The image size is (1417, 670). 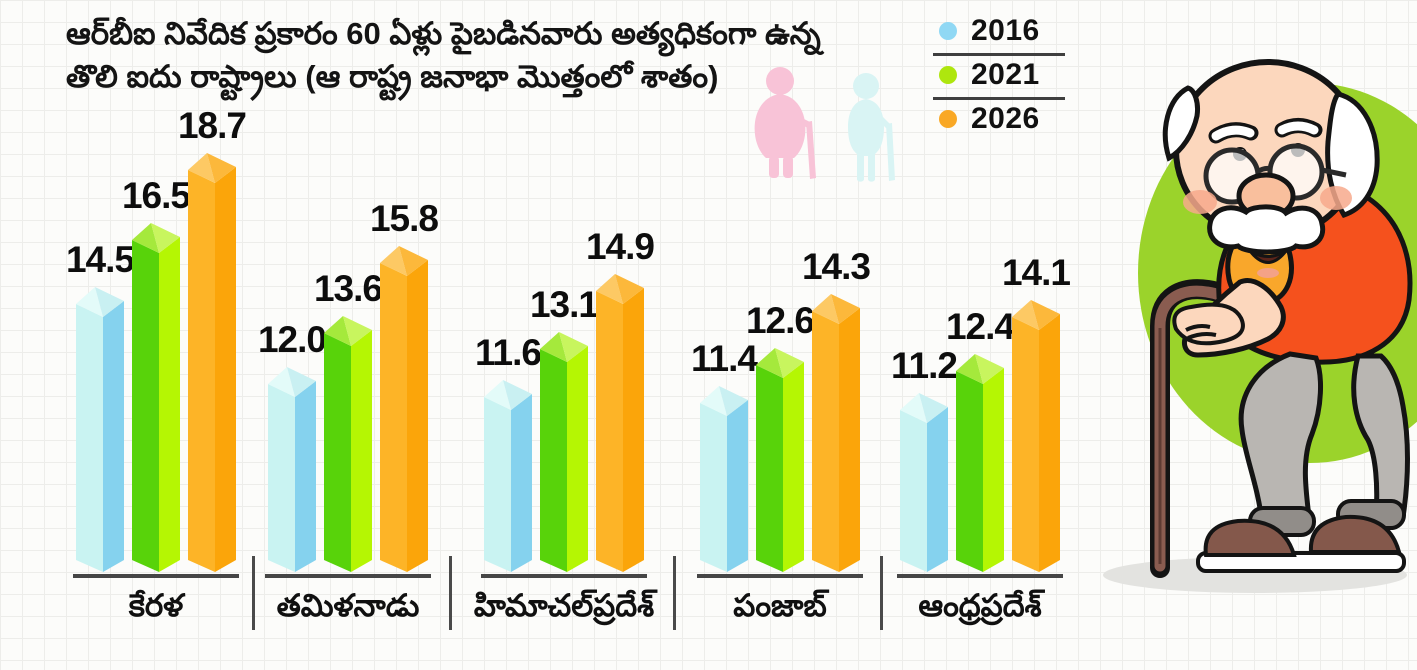 What do you see at coordinates (724, 479) in the screenshot?
I see `bar-2016-పంజాబ్` at bounding box center [724, 479].